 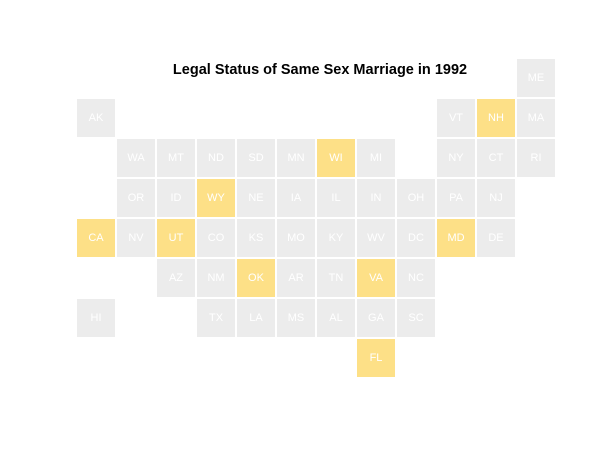 What do you see at coordinates (136, 198) in the screenshot?
I see `state-tile-or: OR` at bounding box center [136, 198].